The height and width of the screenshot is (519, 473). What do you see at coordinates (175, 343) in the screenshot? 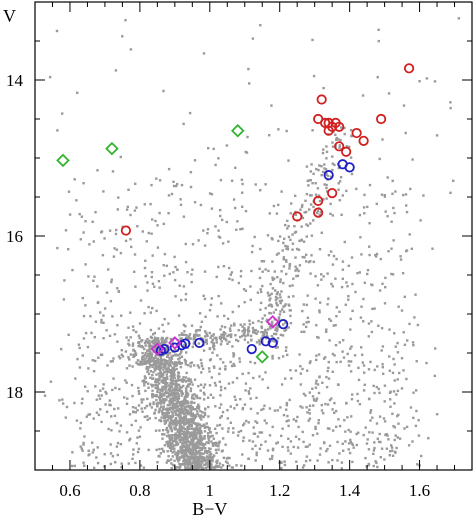
I see `magenta-diamond-marker` at bounding box center [175, 343].